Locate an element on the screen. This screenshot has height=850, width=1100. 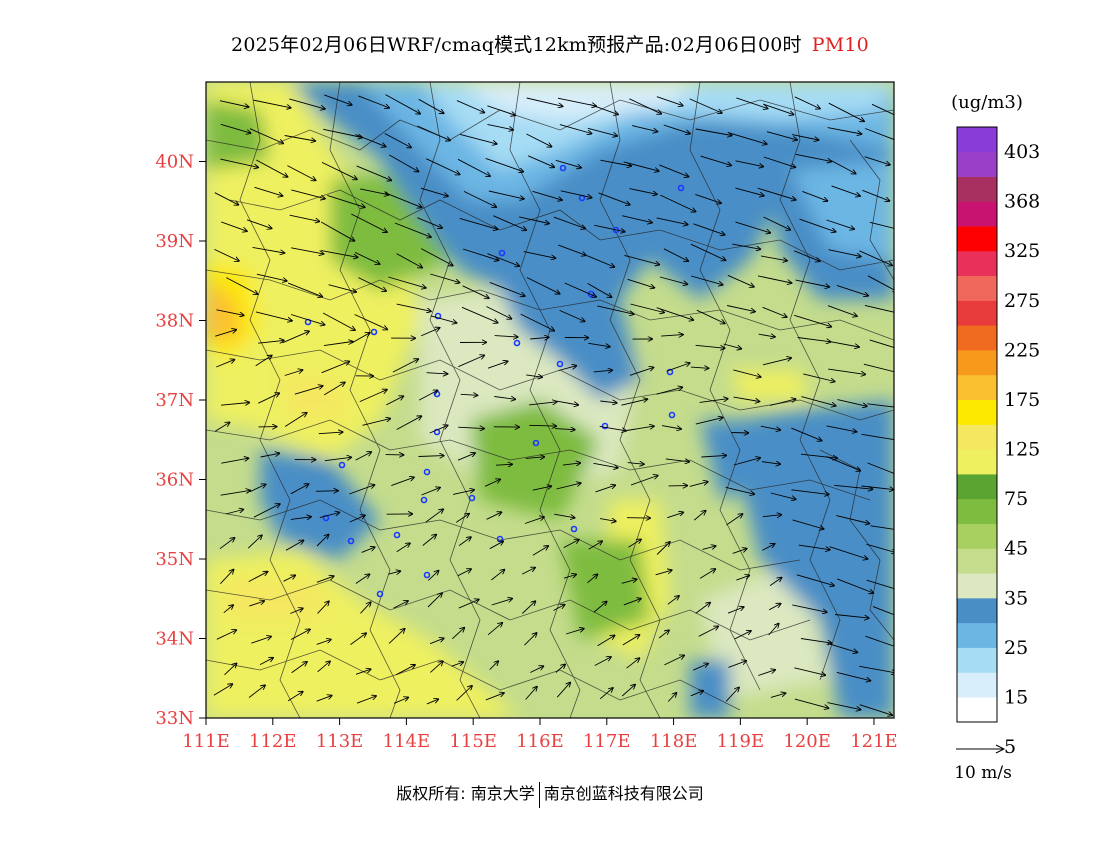
lat-tick-label: 36N is located at coordinates (174, 480).